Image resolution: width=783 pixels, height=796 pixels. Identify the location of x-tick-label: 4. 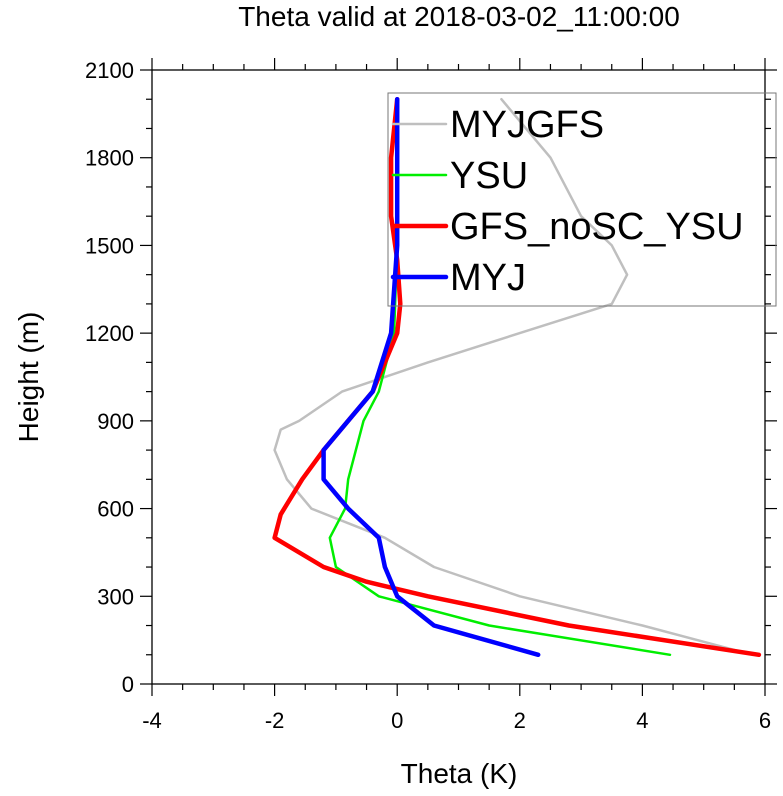
(642, 720).